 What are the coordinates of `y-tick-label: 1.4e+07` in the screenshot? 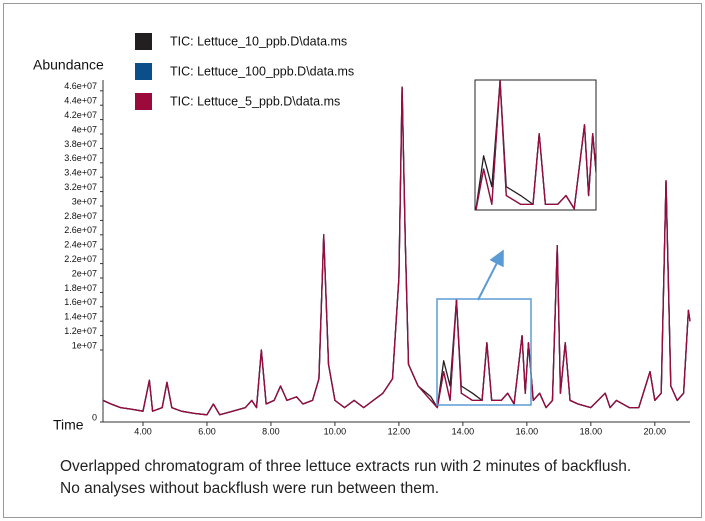 It's located at (80, 317).